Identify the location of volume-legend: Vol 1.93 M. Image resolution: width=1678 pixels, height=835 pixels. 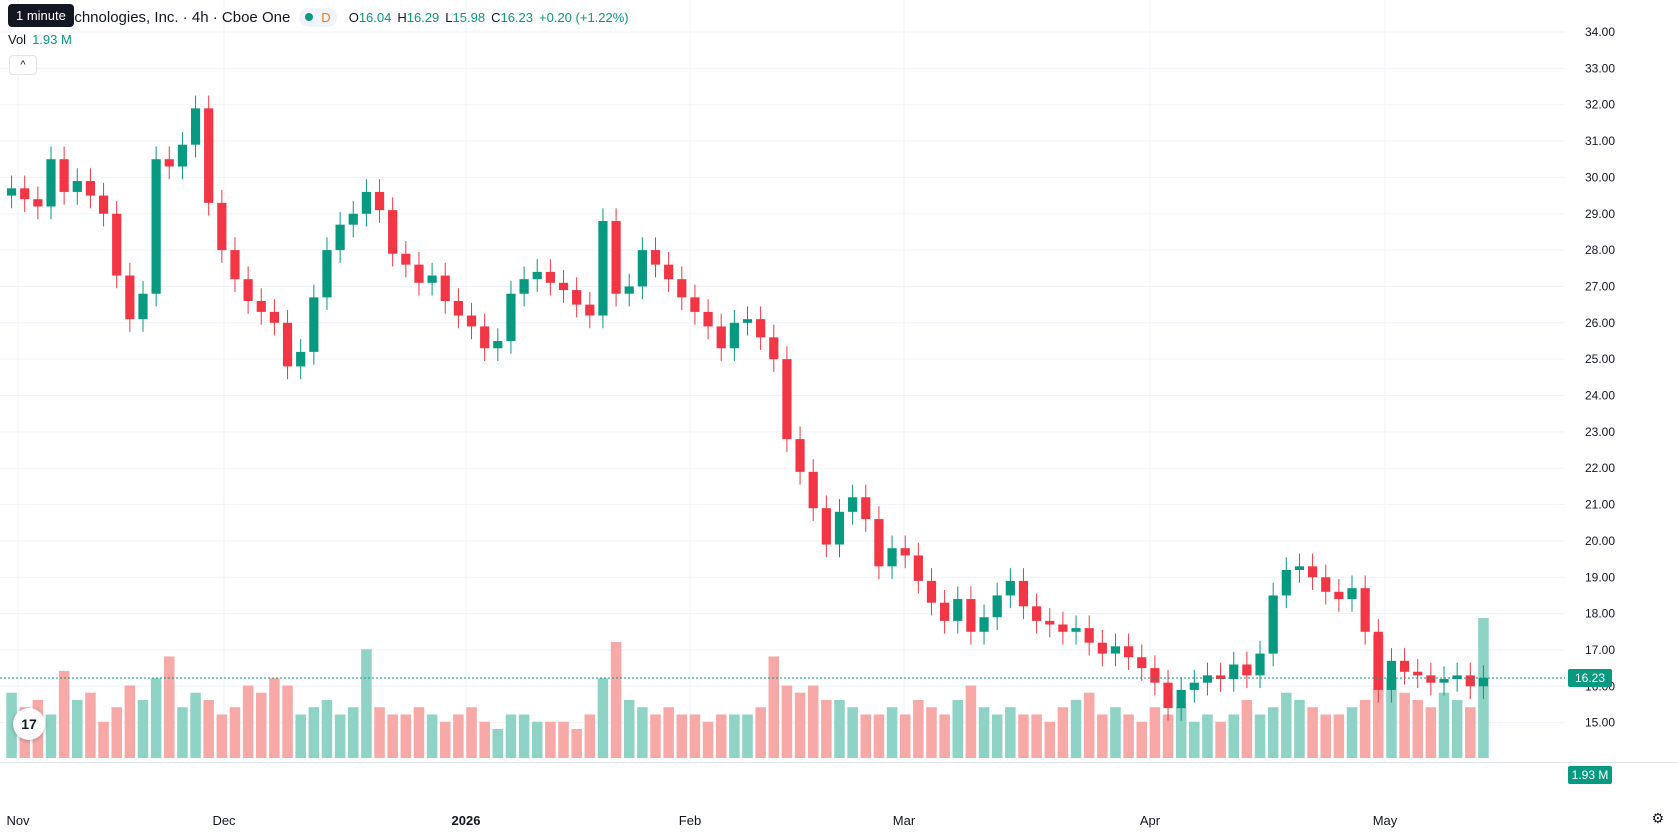
(40, 39).